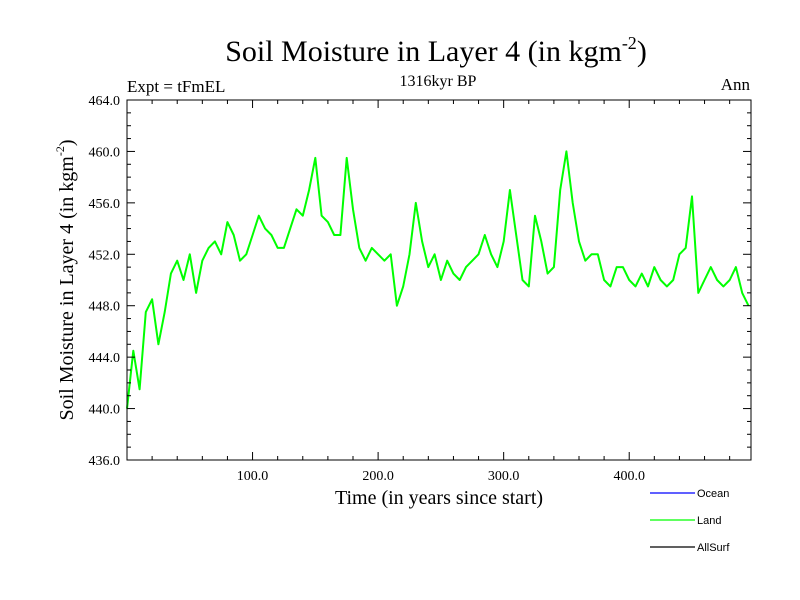 This screenshot has height=600, width=800. Describe the element at coordinates (436, 50) in the screenshot. I see `chart-title: Soil Moisture in Layer 4 (in kgm-2)` at that location.